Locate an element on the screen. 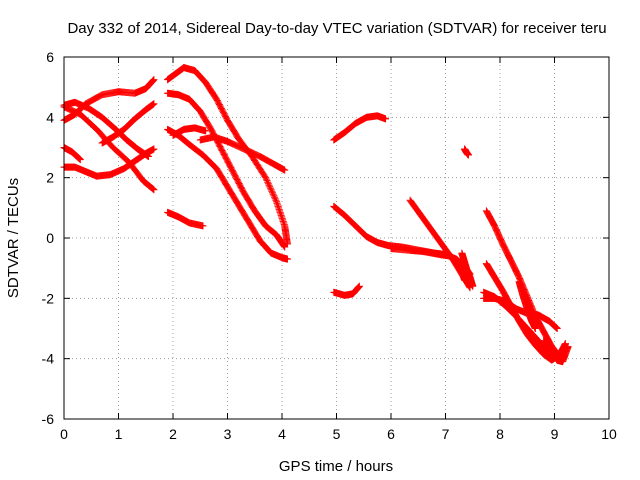  y-tick-label: 6 is located at coordinates (50, 57).